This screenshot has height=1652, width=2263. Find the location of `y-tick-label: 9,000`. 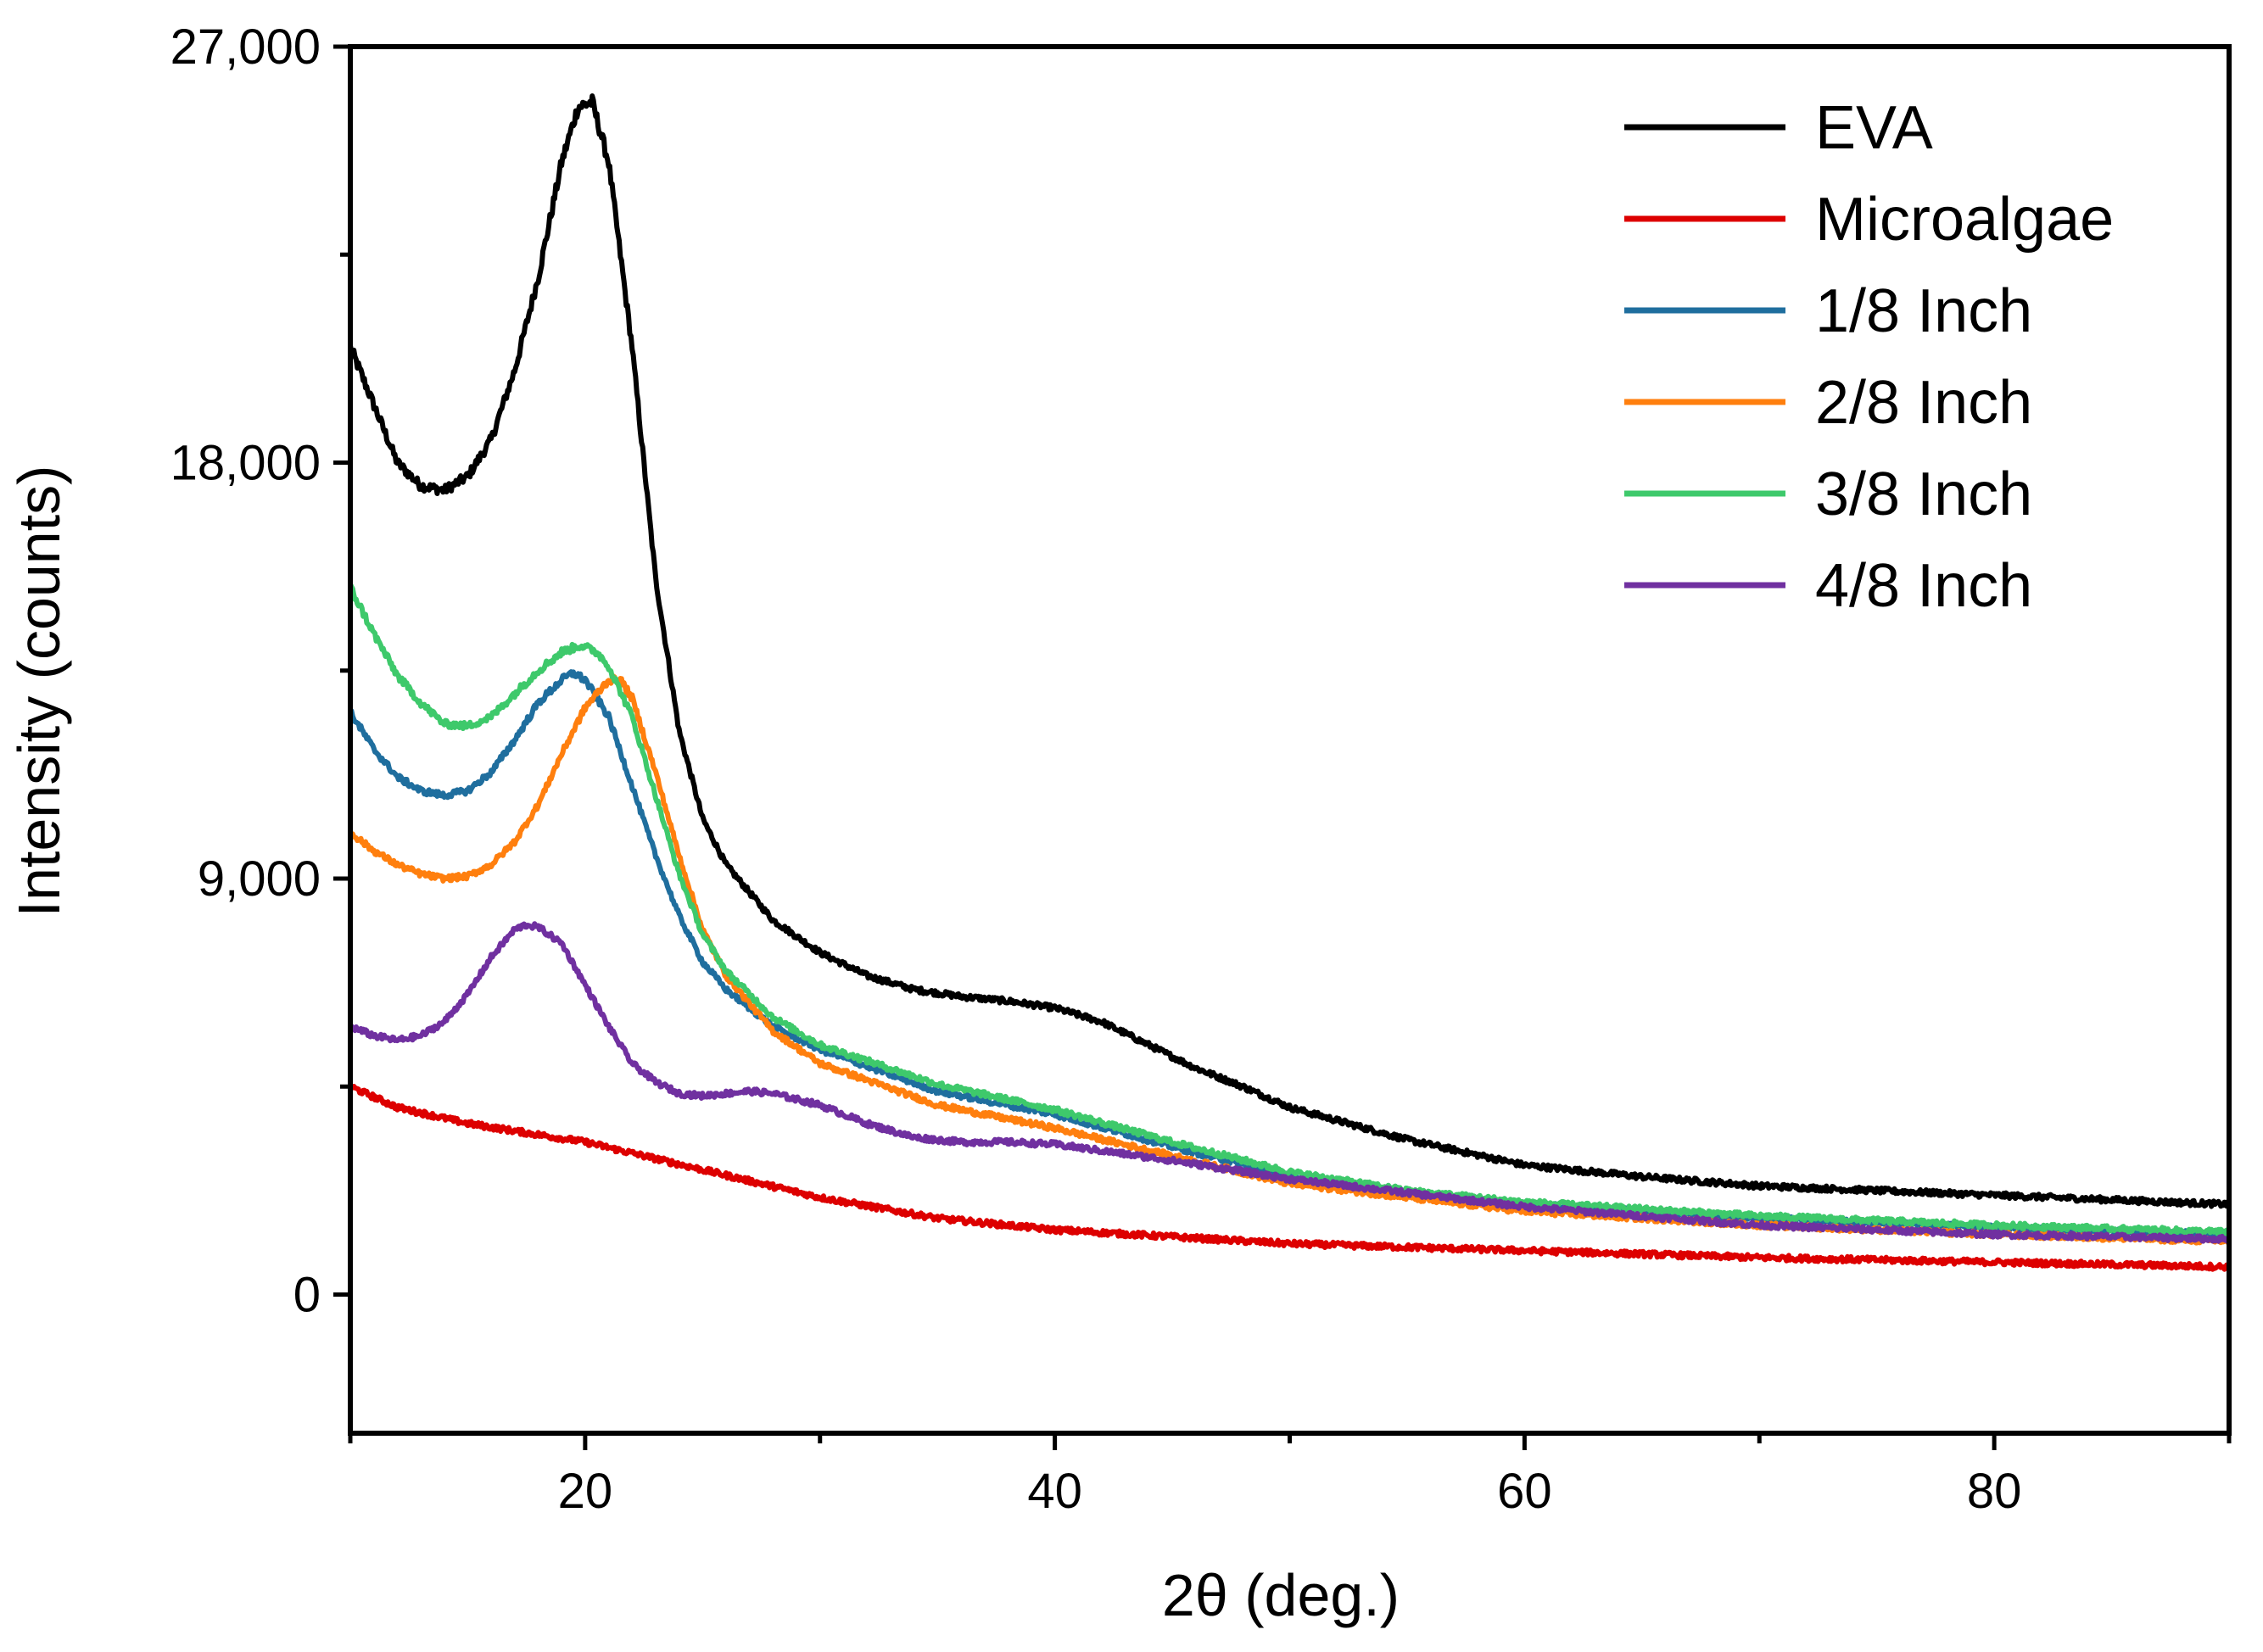

y-tick-label: 9,000 is located at coordinates (259, 879).